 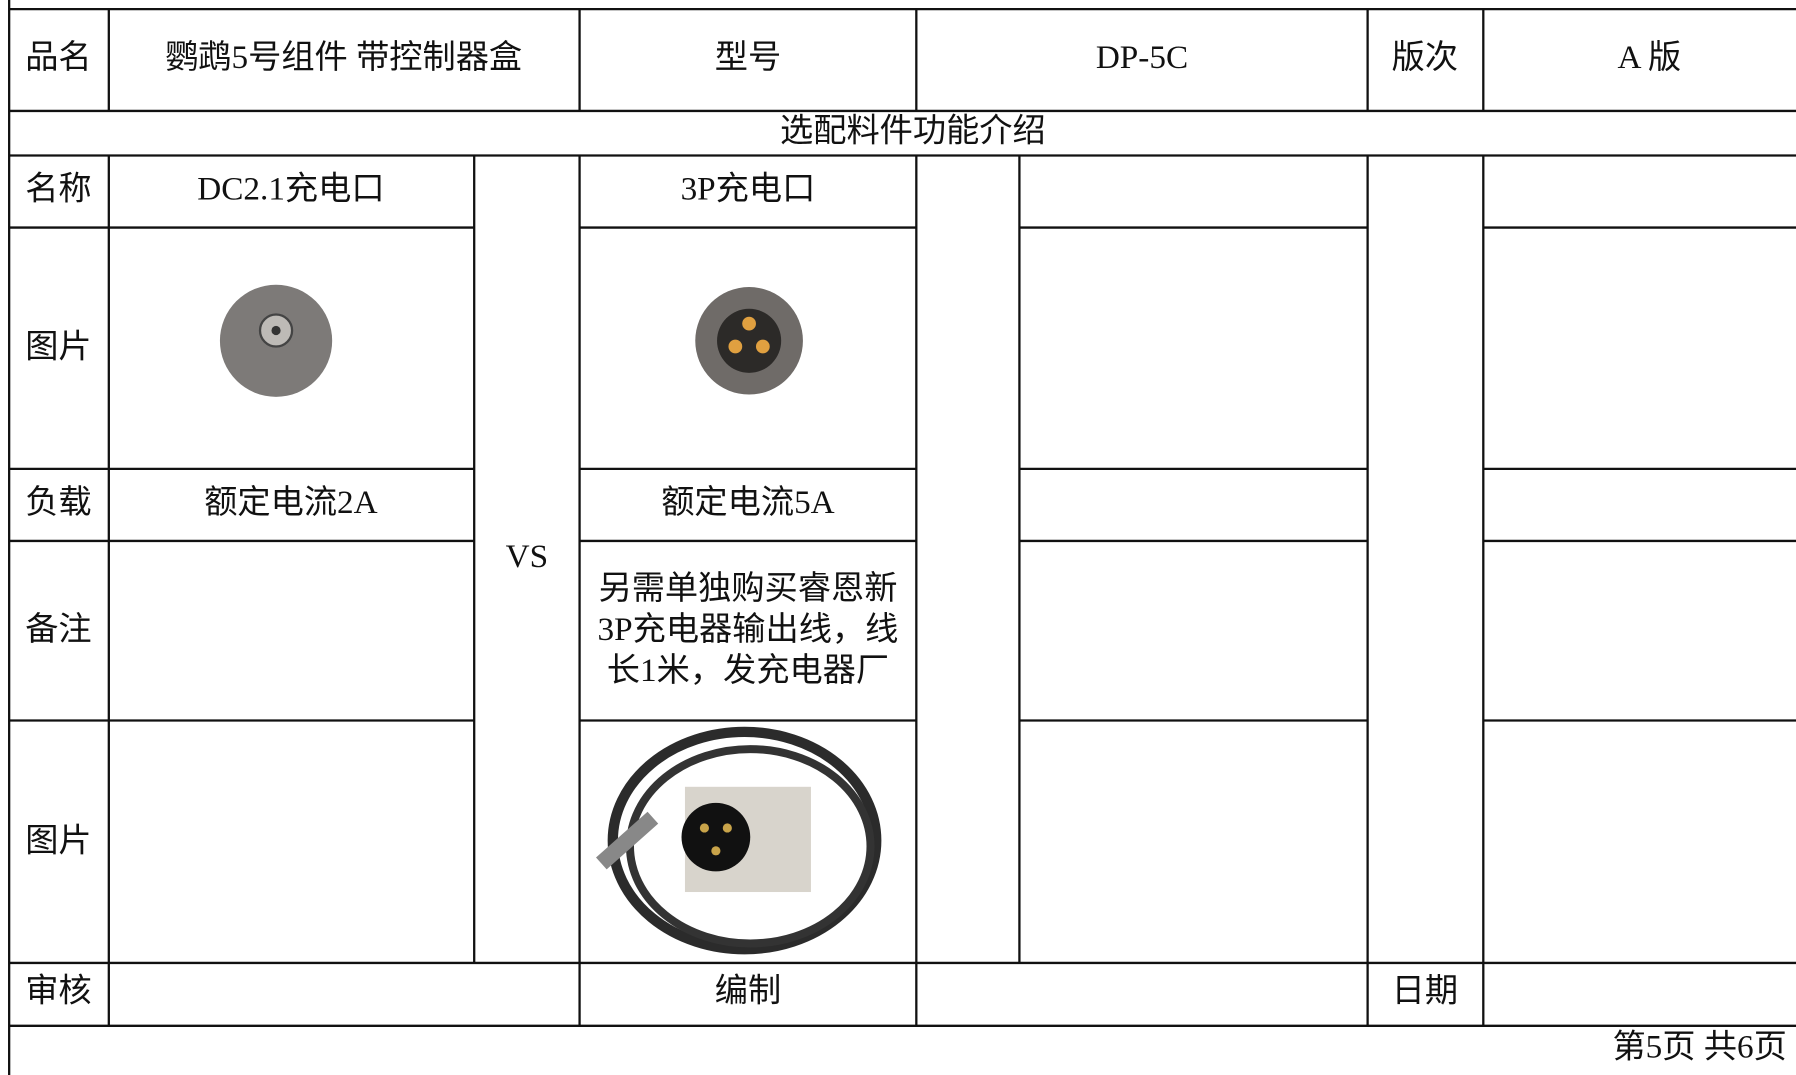 I want to click on row-label: 负载, so click(x=58, y=502).